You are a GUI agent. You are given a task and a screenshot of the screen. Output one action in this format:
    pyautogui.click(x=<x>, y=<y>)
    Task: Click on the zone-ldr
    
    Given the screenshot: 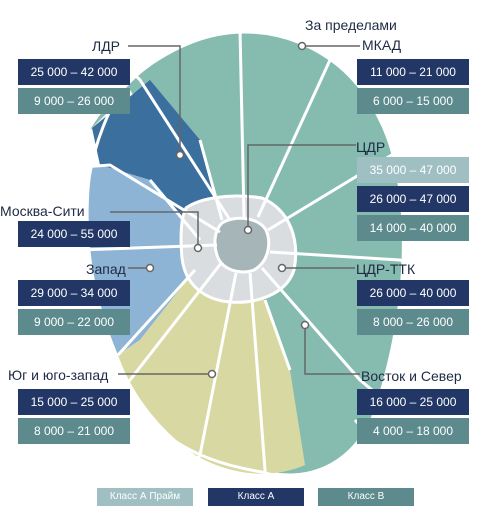 What is the action you would take?
    pyautogui.click(x=157, y=160)
    